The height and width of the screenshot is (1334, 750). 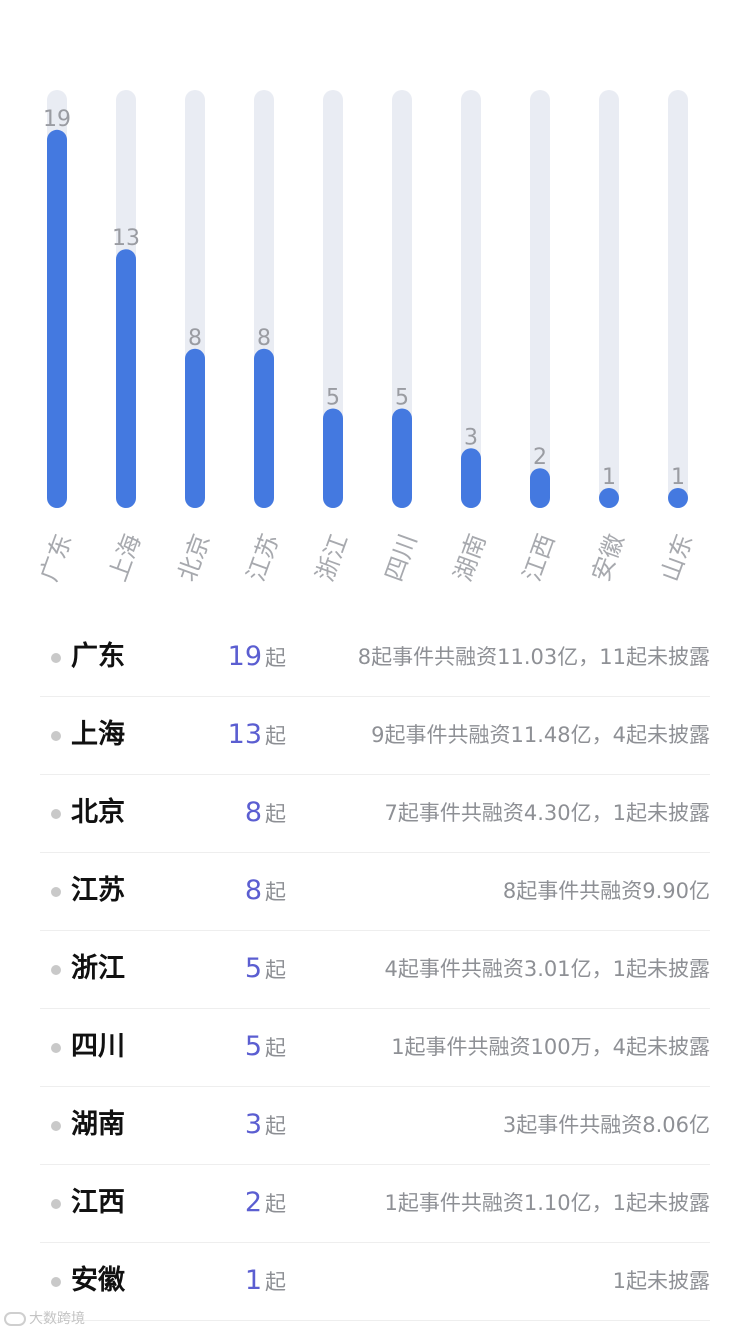 I want to click on category-label: 上海, so click(x=125, y=557).